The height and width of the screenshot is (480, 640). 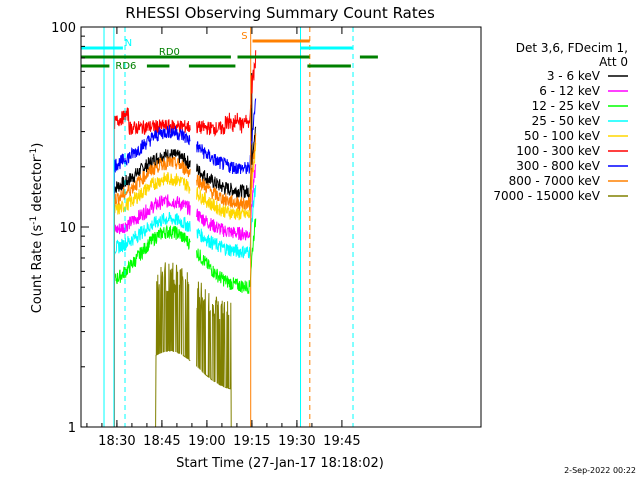 I want to click on y-axis-label: Count Rate (s-1 detector-1), so click(x=37, y=228).